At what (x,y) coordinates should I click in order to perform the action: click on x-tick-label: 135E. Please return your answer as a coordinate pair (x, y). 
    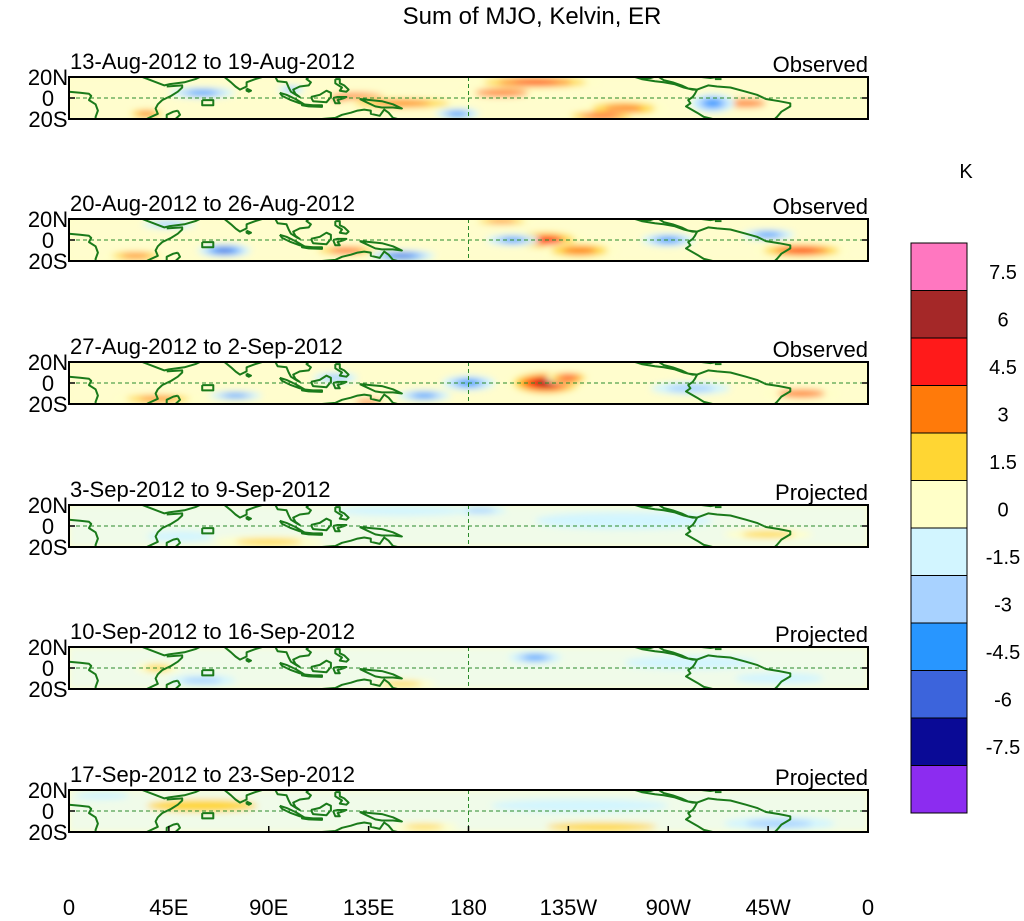
    Looking at the image, I should click on (368, 907).